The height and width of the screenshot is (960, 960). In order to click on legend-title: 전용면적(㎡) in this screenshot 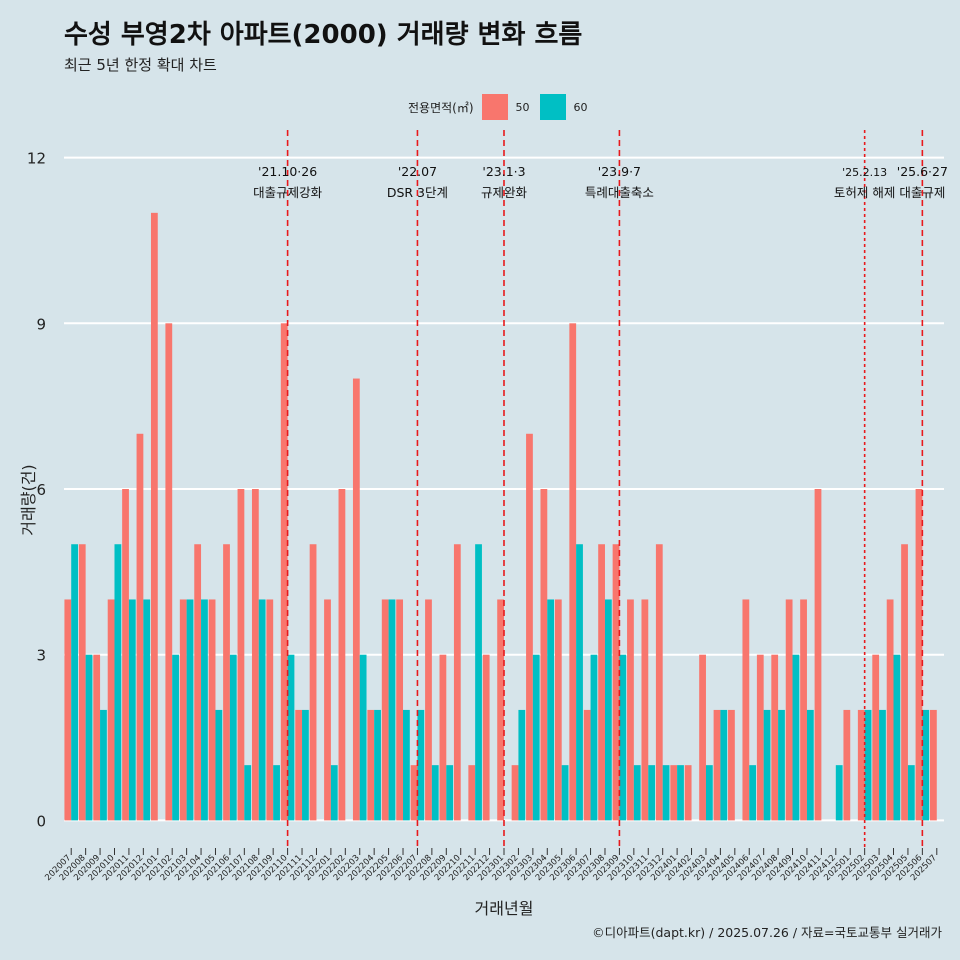, I will do `click(441, 107)`.